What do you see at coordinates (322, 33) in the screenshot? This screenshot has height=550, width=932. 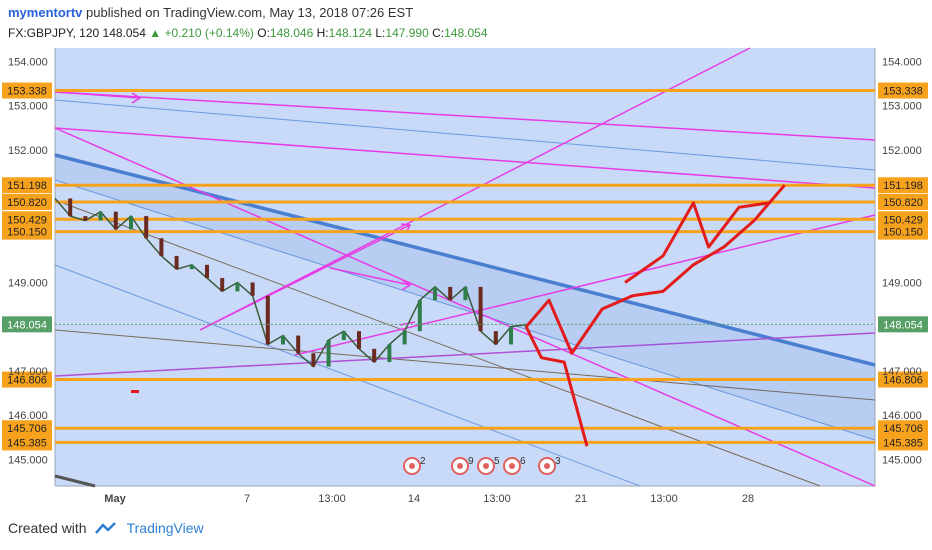 I see `high-label: H:` at bounding box center [322, 33].